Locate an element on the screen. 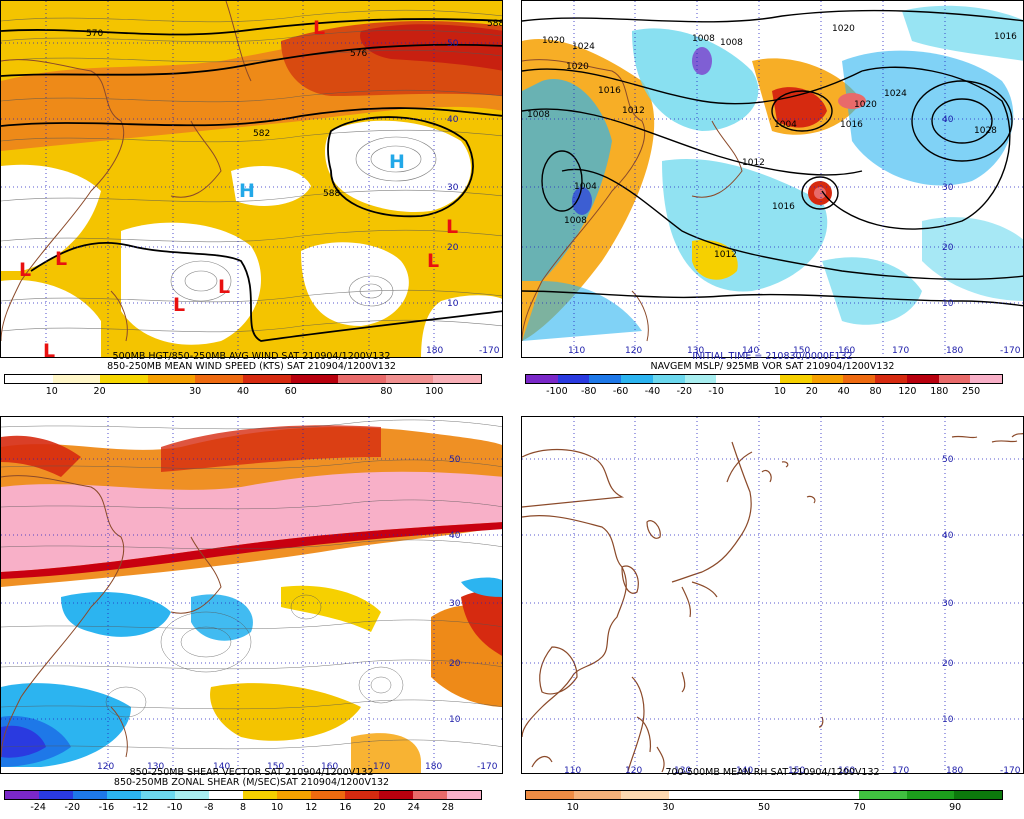 Image resolution: width=1024 pixels, height=819 pixels. legend-tick-label: 70 is located at coordinates (859, 807).